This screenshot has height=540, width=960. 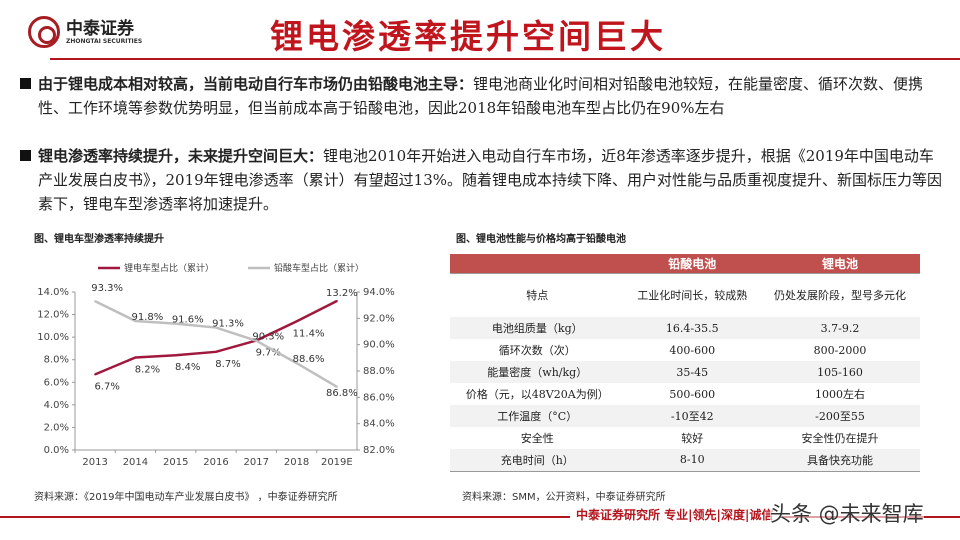 I want to click on left-tick-label: 2.0%, so click(x=56, y=427).